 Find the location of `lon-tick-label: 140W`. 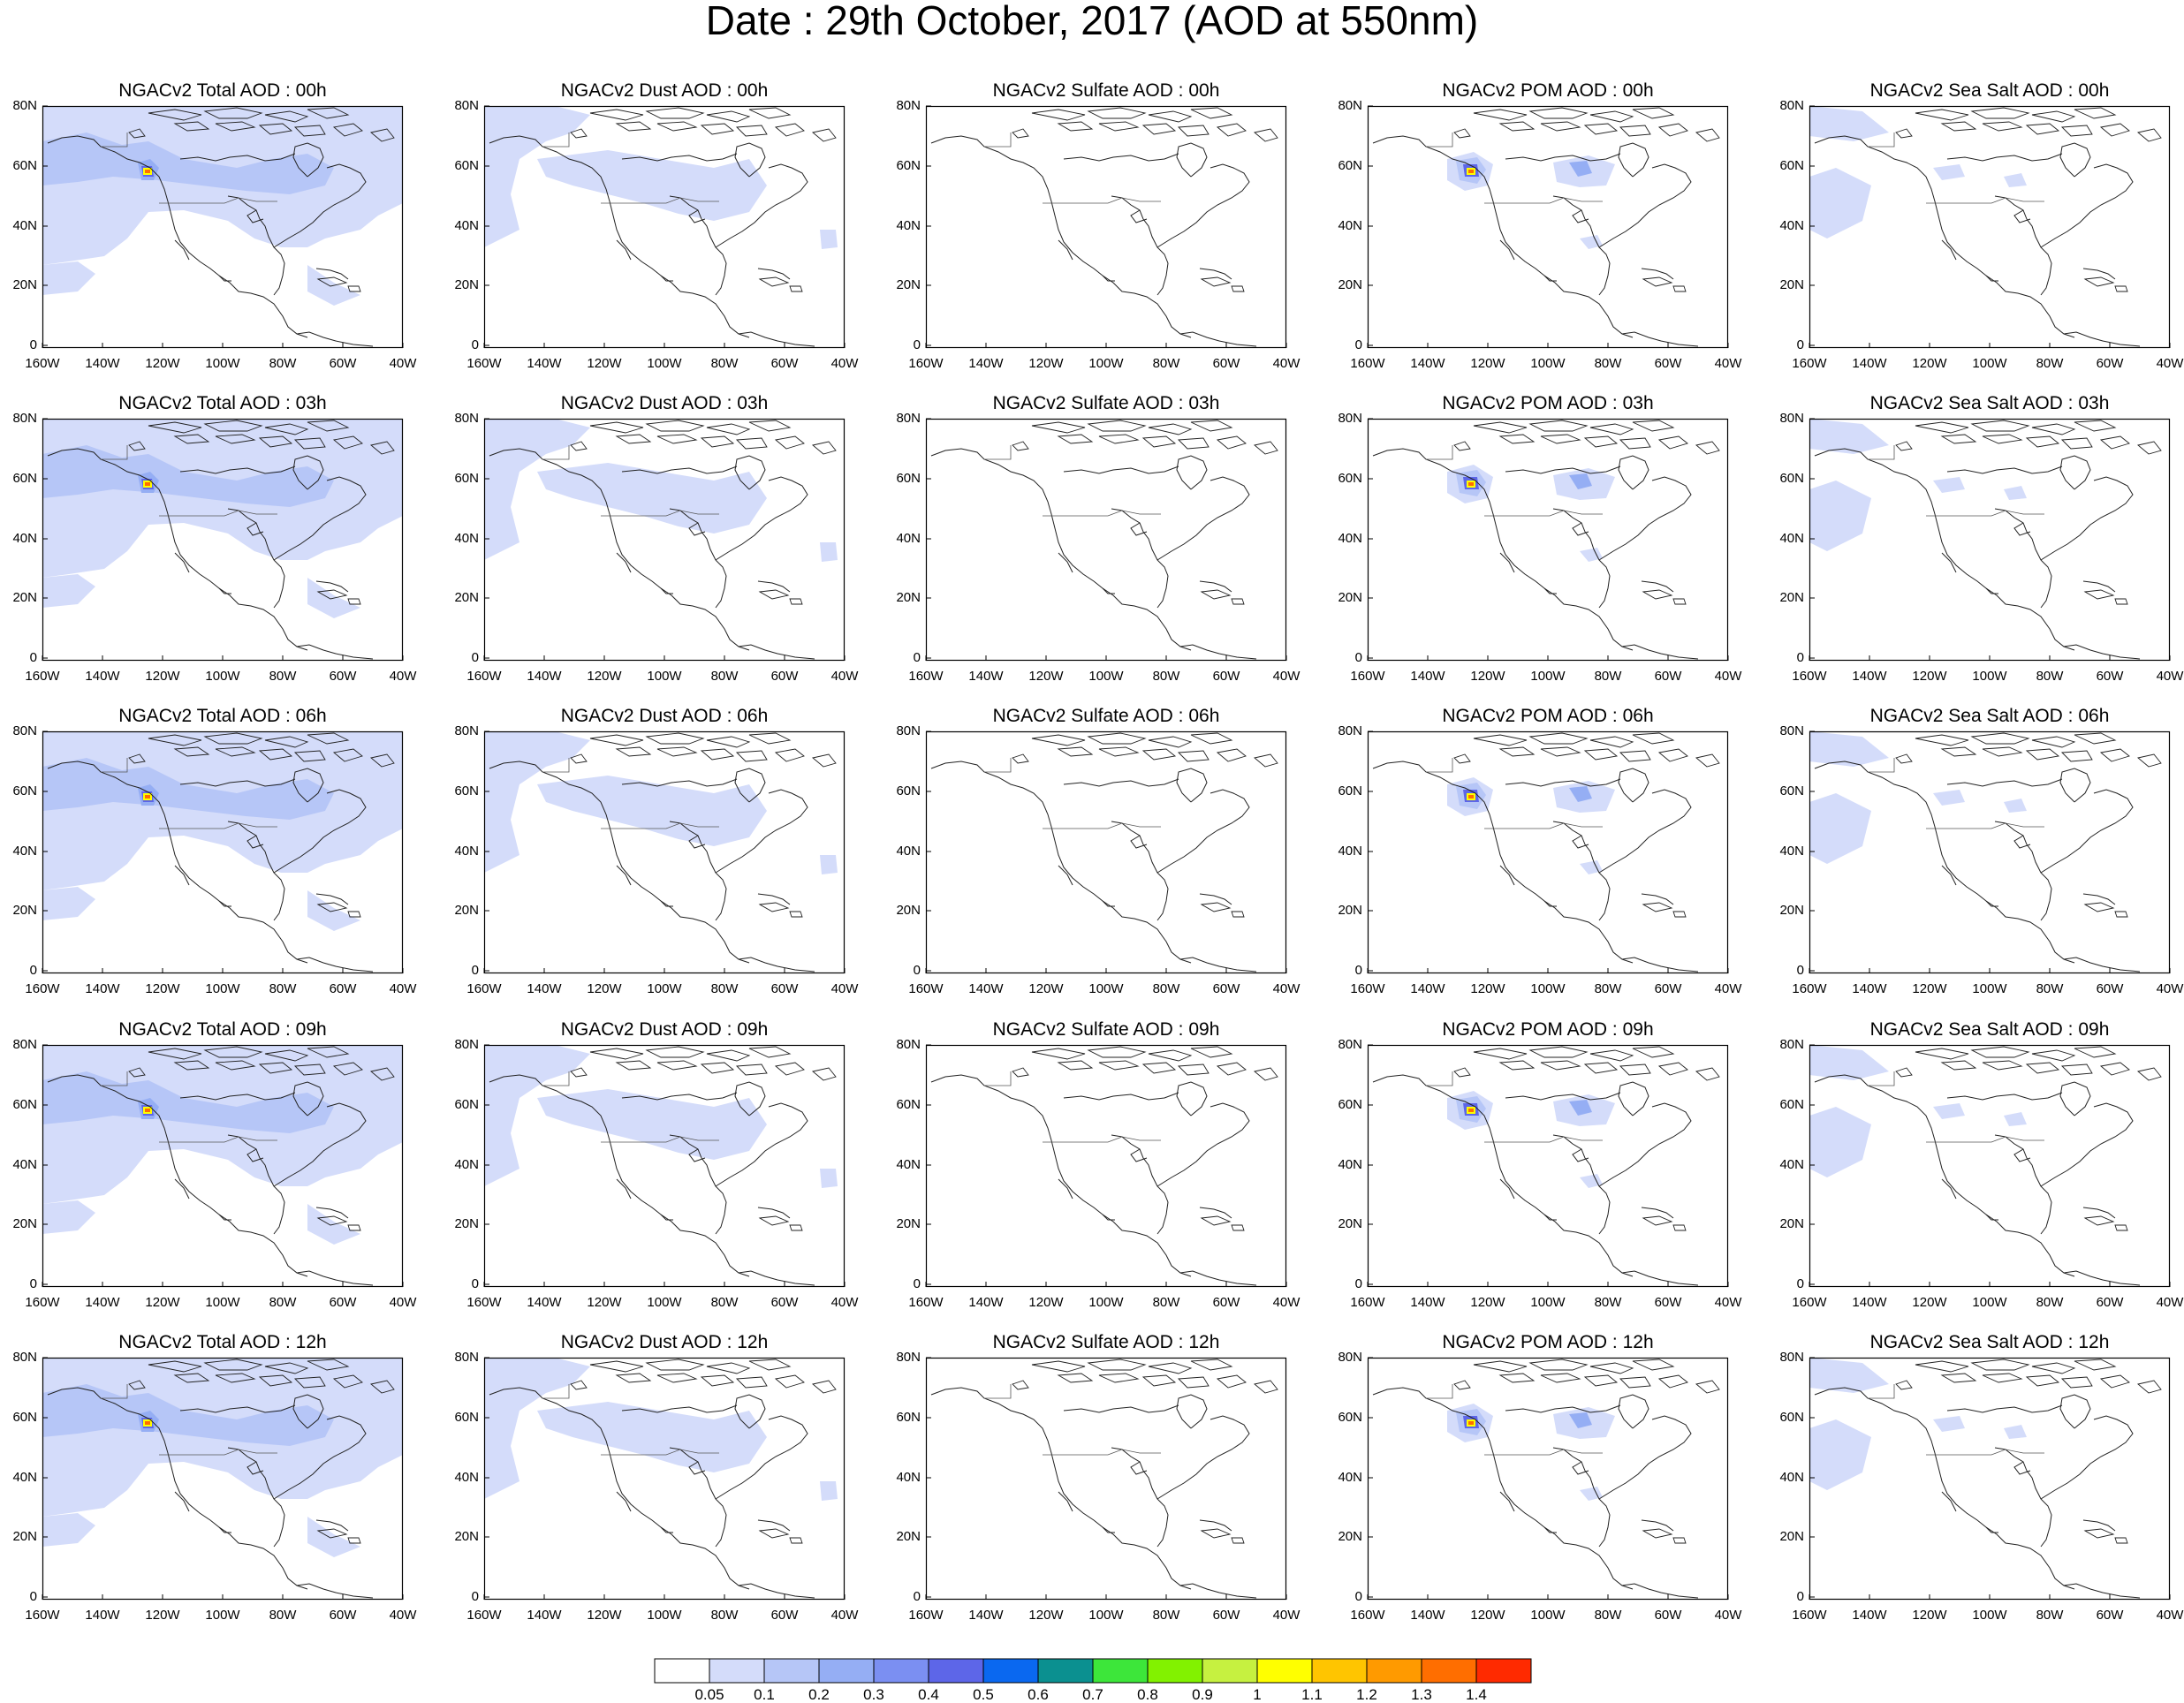

lon-tick-label: 140W is located at coordinates (103, 1615).